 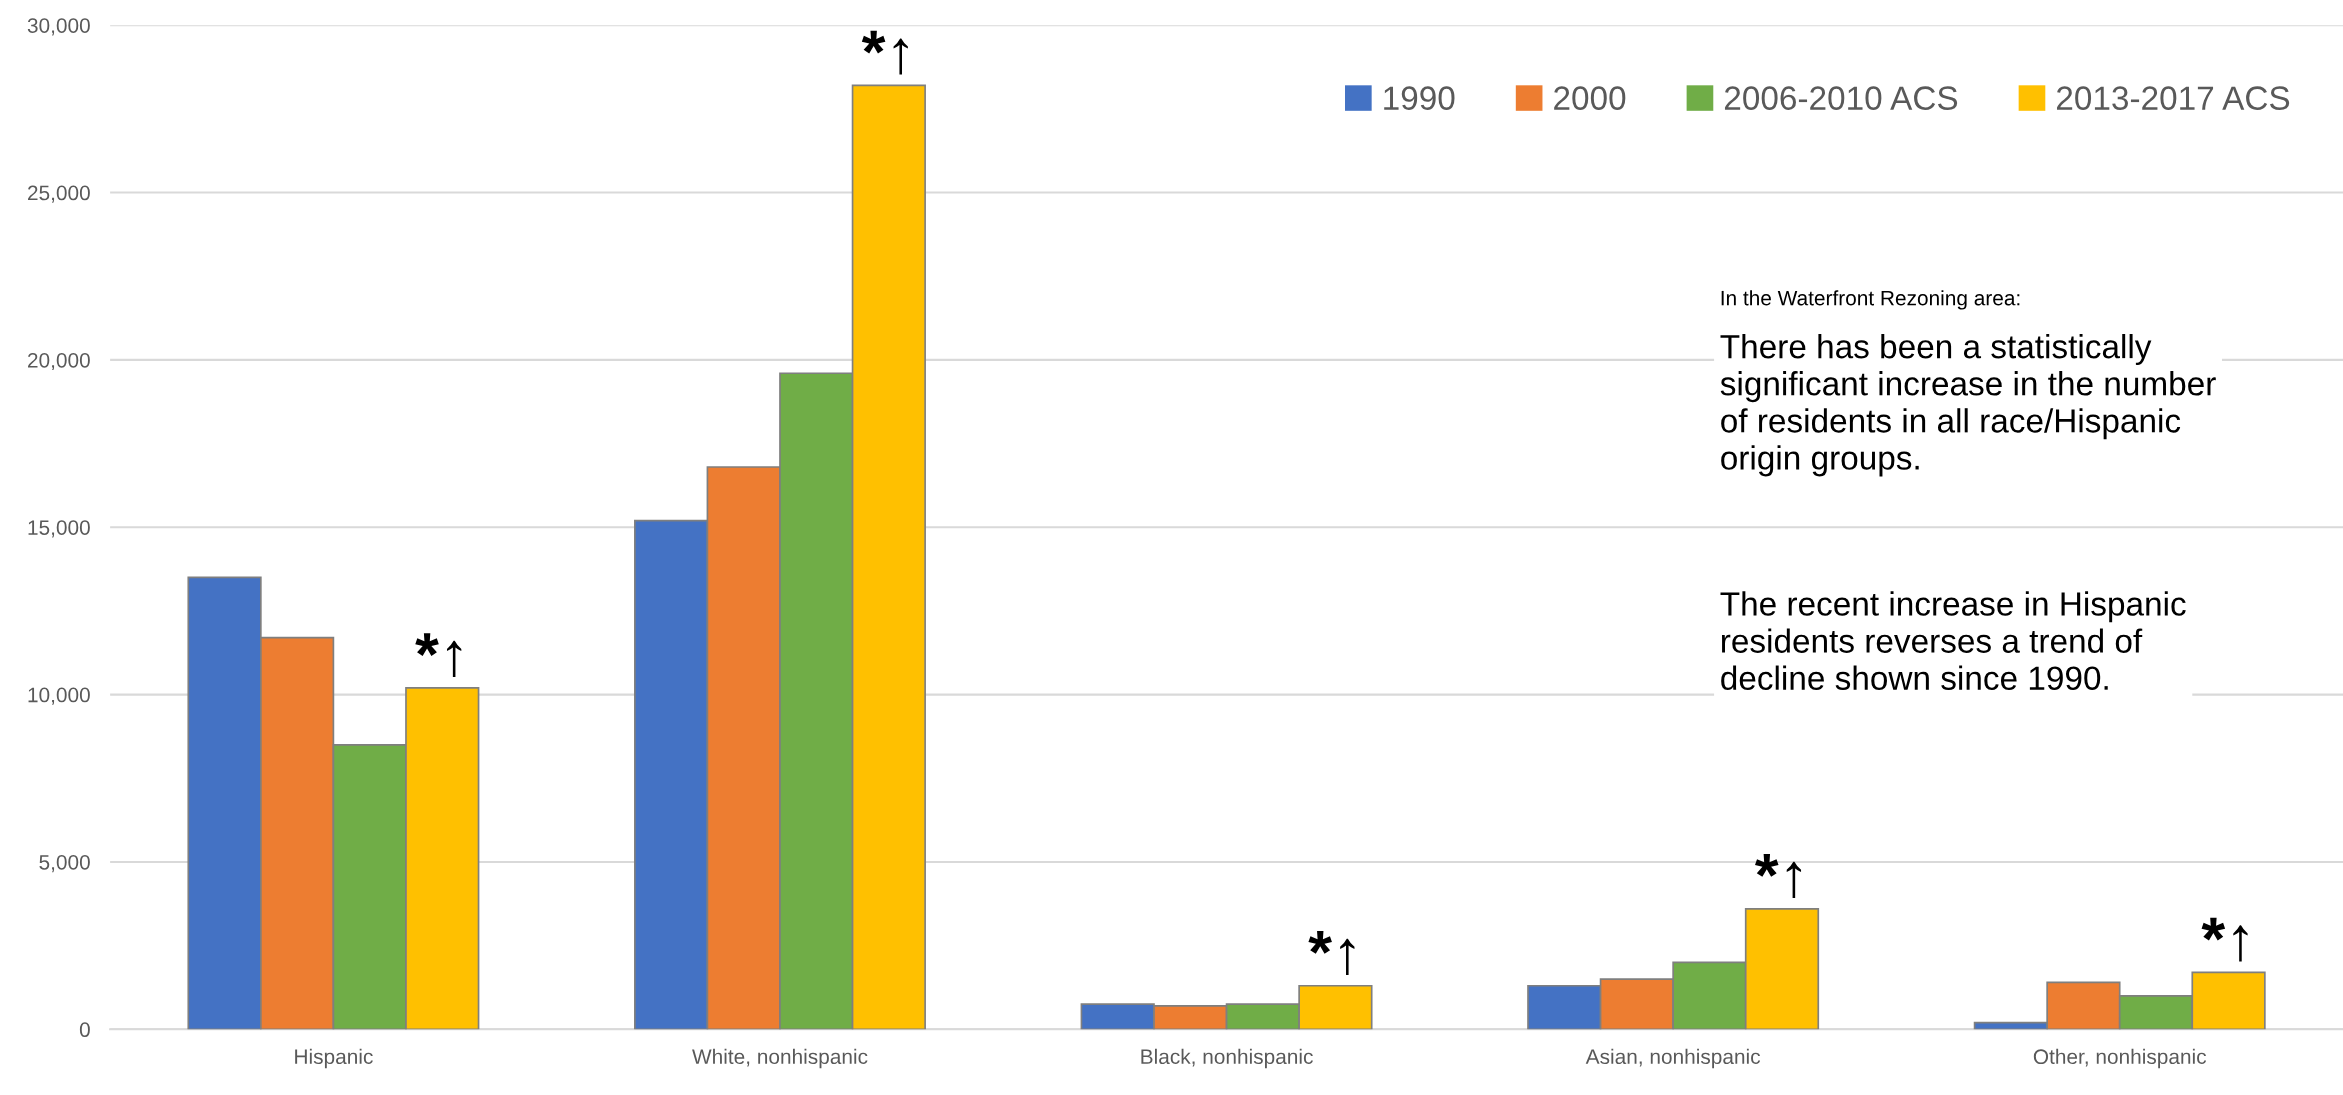 I want to click on annotation: In the Waterfront Rezoning area:, so click(x=1870, y=300).